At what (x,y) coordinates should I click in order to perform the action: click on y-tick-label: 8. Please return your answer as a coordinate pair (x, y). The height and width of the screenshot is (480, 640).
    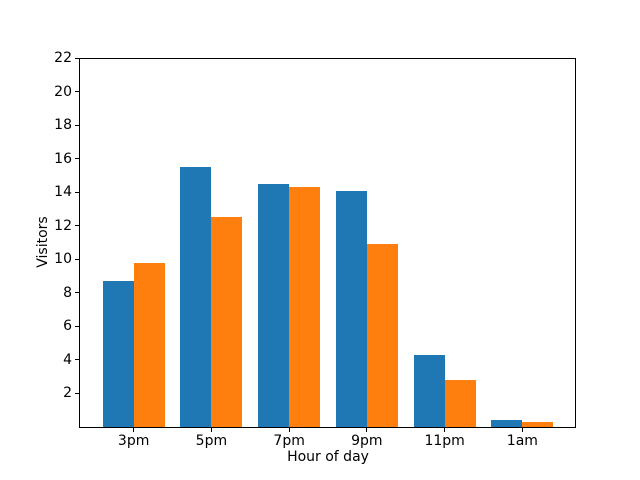
    Looking at the image, I should click on (67, 292).